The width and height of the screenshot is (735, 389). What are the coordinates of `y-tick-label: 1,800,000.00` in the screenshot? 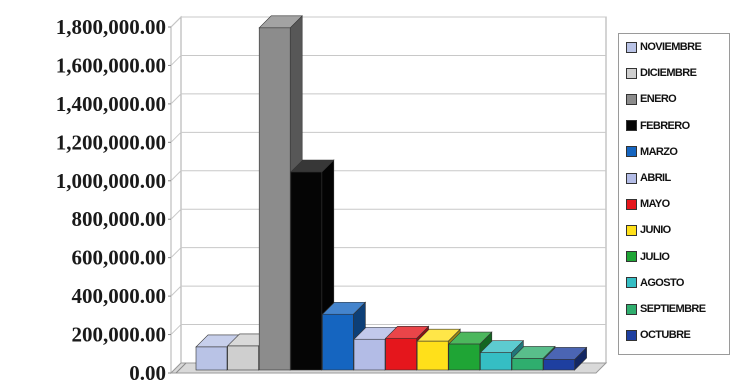 It's located at (111, 27).